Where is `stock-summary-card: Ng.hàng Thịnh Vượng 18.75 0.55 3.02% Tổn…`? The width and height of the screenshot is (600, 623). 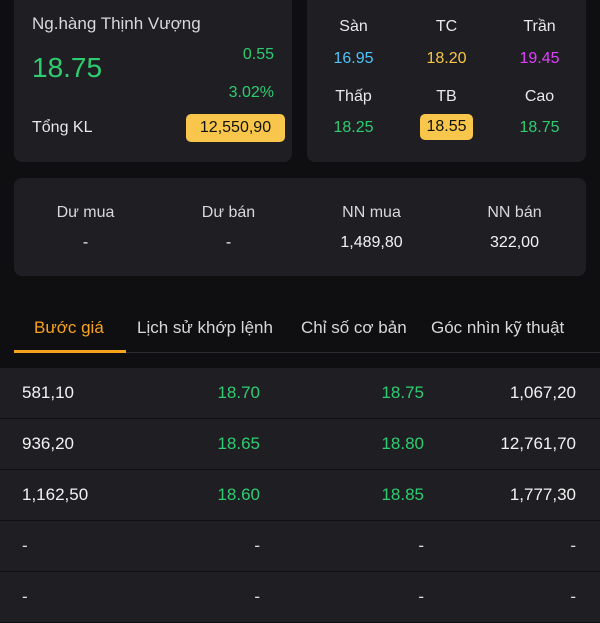
stock-summary-card: Ng.hàng Thịnh Vượng 18.75 0.55 3.02% Tổn… is located at coordinates (153, 81).